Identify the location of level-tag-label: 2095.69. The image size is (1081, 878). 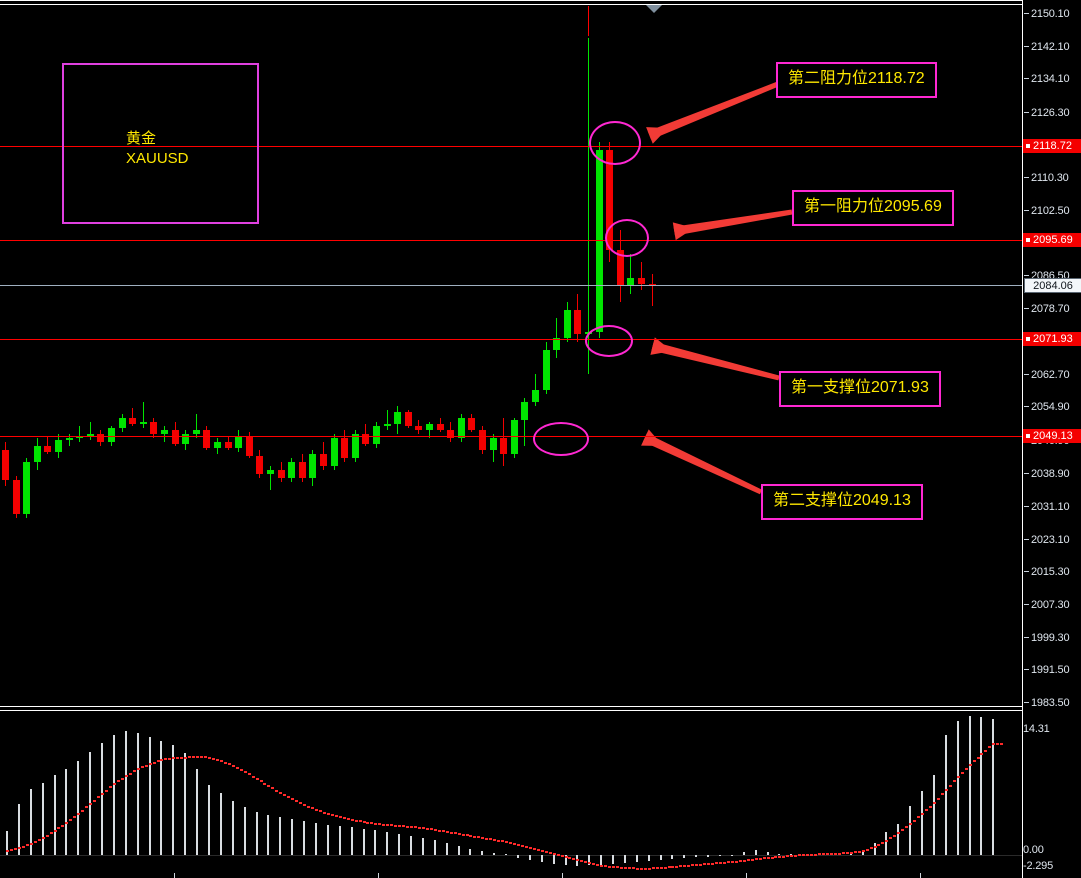
(1053, 240).